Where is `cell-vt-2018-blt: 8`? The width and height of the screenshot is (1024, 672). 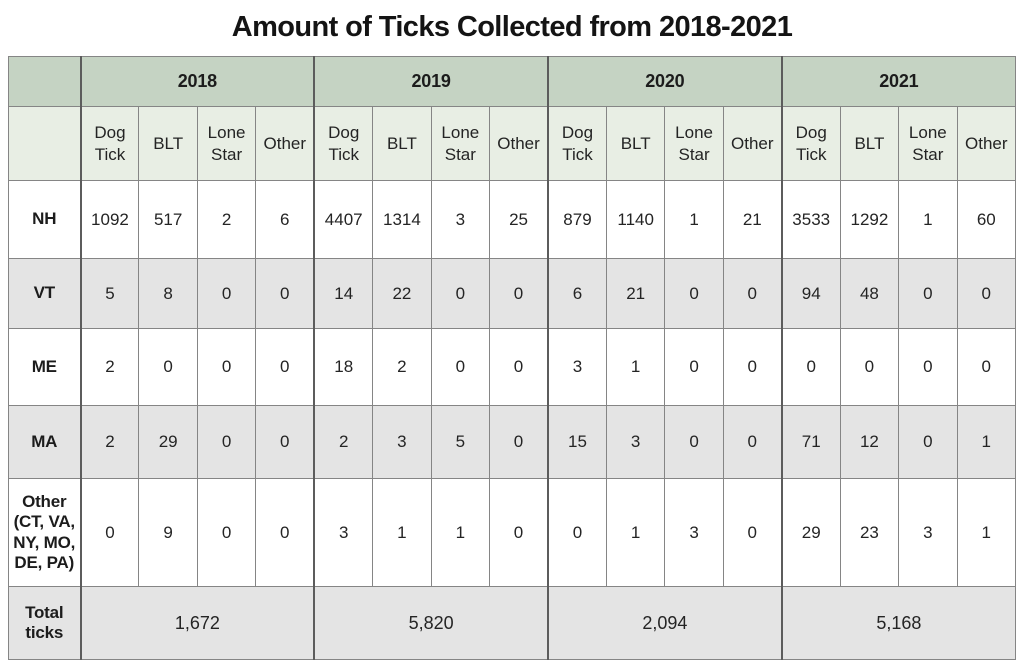
cell-vt-2018-blt: 8 is located at coordinates (168, 293).